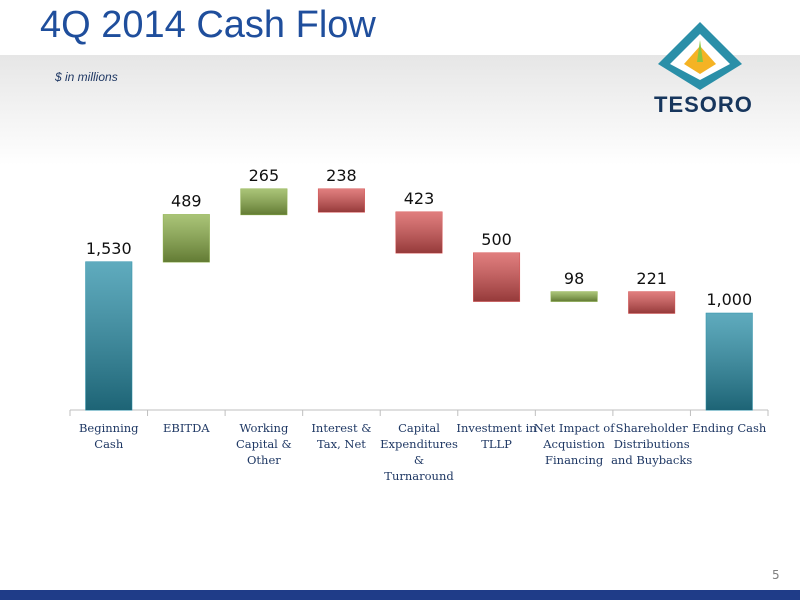 Image resolution: width=800 pixels, height=600 pixels. What do you see at coordinates (700, 56) in the screenshot?
I see `logo` at bounding box center [700, 56].